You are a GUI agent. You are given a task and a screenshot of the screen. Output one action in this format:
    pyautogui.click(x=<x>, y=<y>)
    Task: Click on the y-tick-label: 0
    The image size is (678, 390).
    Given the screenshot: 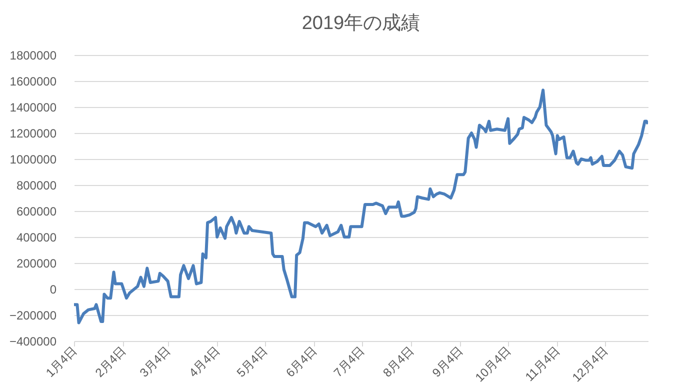 What is the action you would take?
    pyautogui.click(x=53, y=289)
    